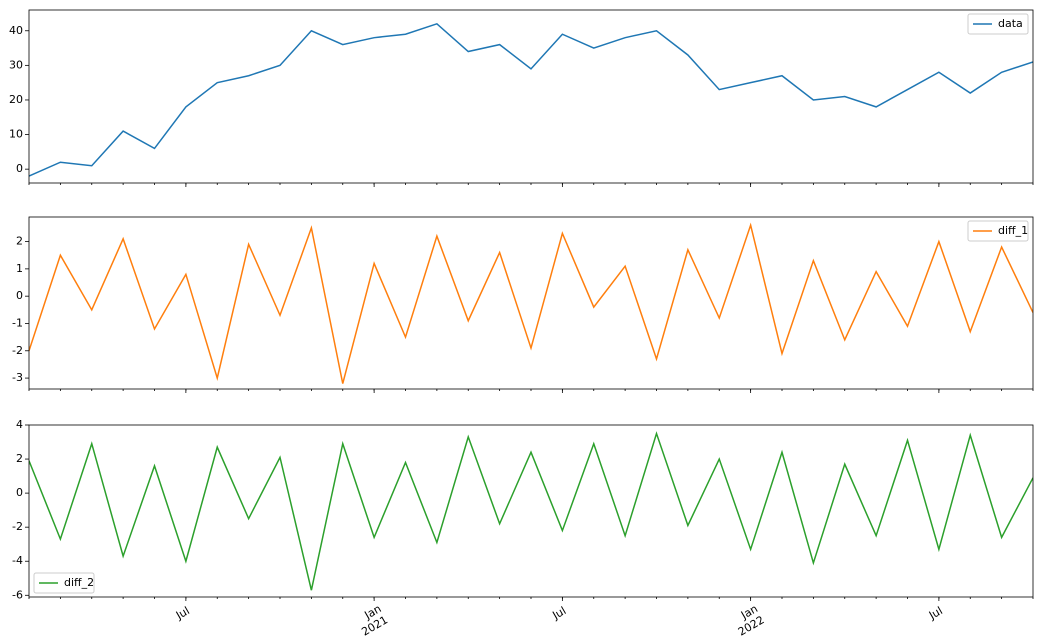 This screenshot has height=643, width=1044. Describe the element at coordinates (371, 620) in the screenshot. I see `x-tick-label: Jan2021` at that location.